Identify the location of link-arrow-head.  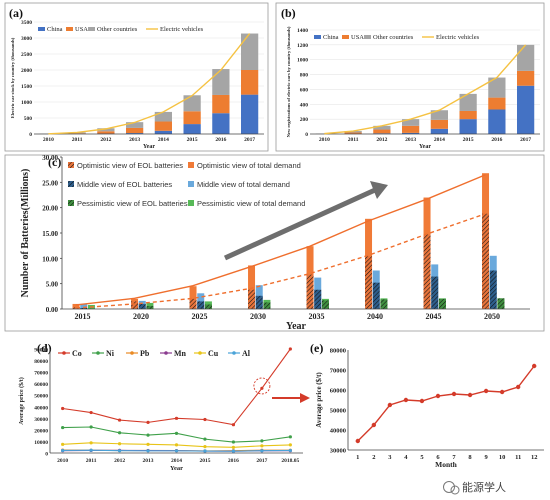
(305, 398).